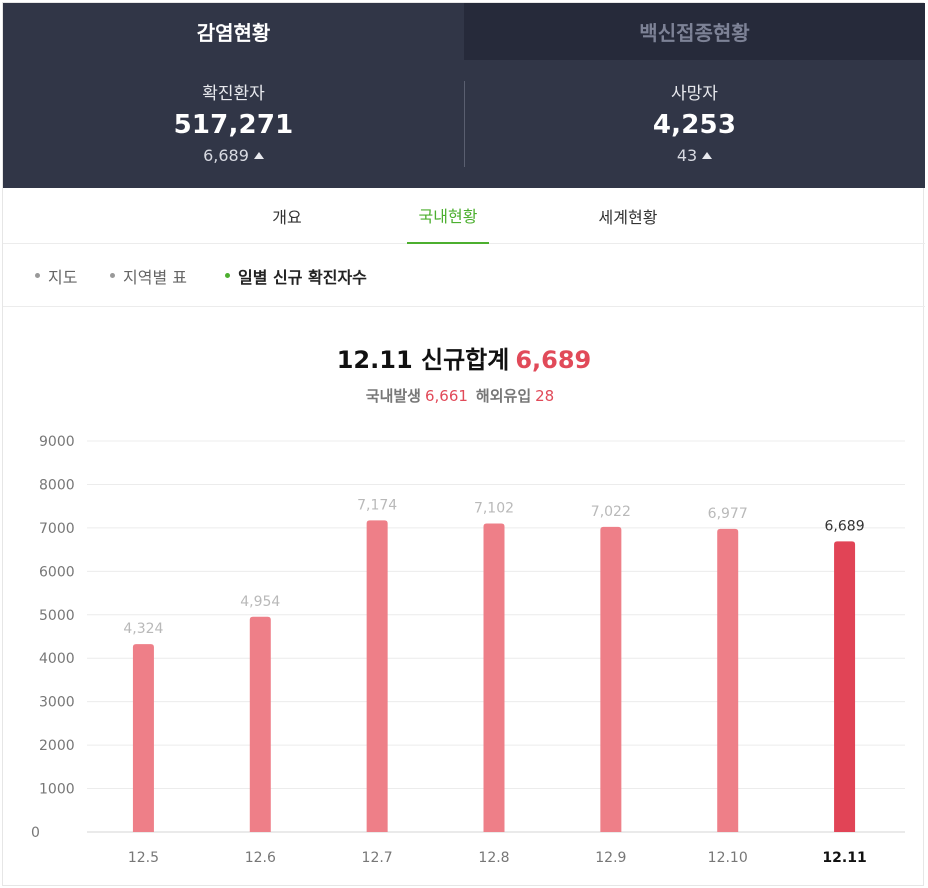 This screenshot has width=928, height=888. I want to click on bar-12.6, so click(260, 724).